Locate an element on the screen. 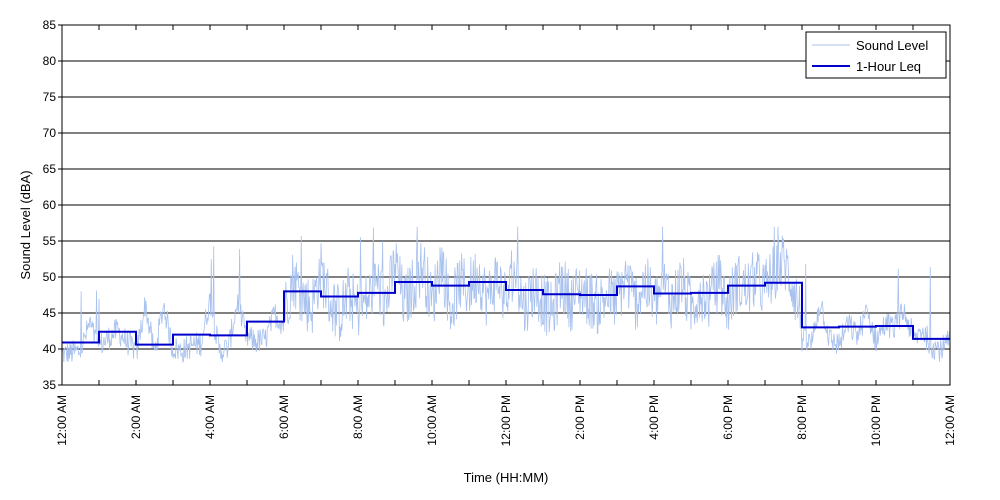 The height and width of the screenshot is (500, 1000). y-tick-label: 40 is located at coordinates (50, 349).